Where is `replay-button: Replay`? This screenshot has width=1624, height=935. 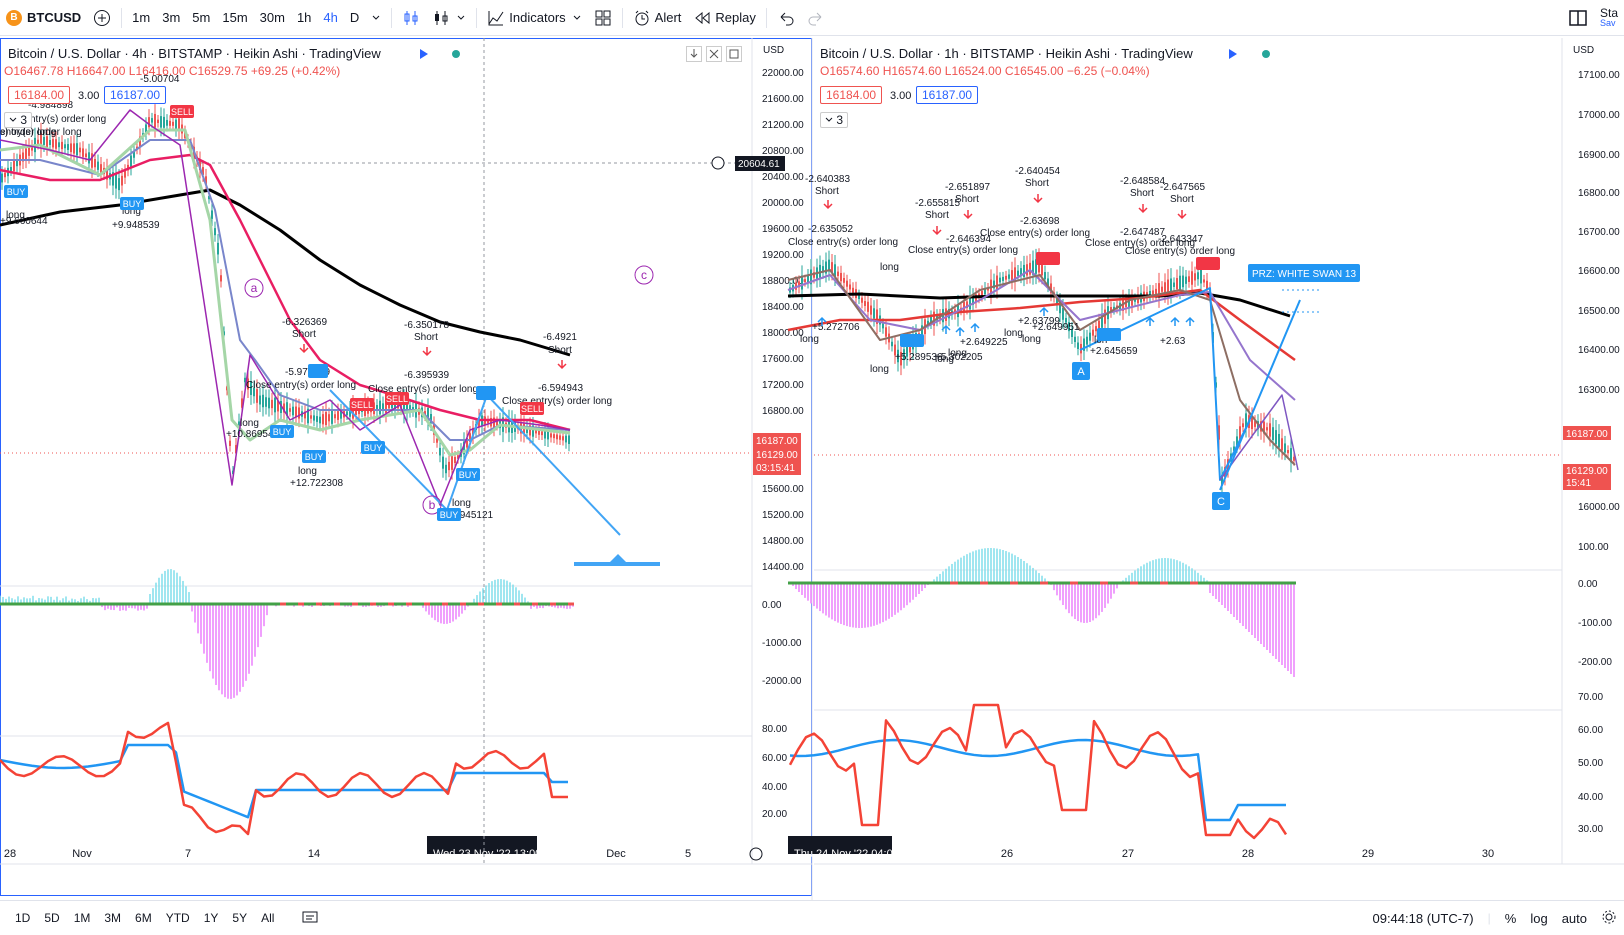 replay-button: Replay is located at coordinates (724, 18).